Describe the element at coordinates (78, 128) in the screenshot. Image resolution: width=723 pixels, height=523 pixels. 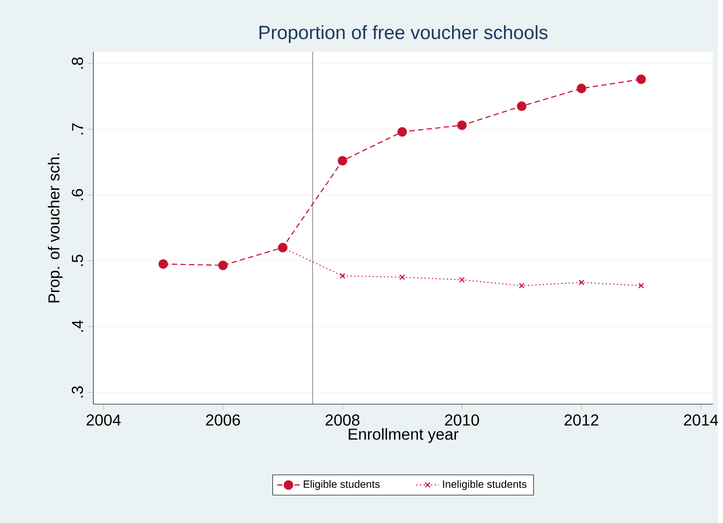
I see `y-tick-label: .7` at that location.